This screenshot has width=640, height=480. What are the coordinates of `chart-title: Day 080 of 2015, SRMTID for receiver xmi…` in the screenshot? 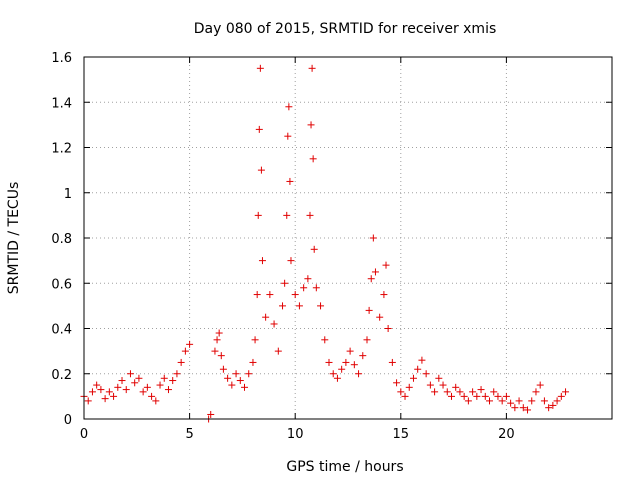 It's located at (345, 29).